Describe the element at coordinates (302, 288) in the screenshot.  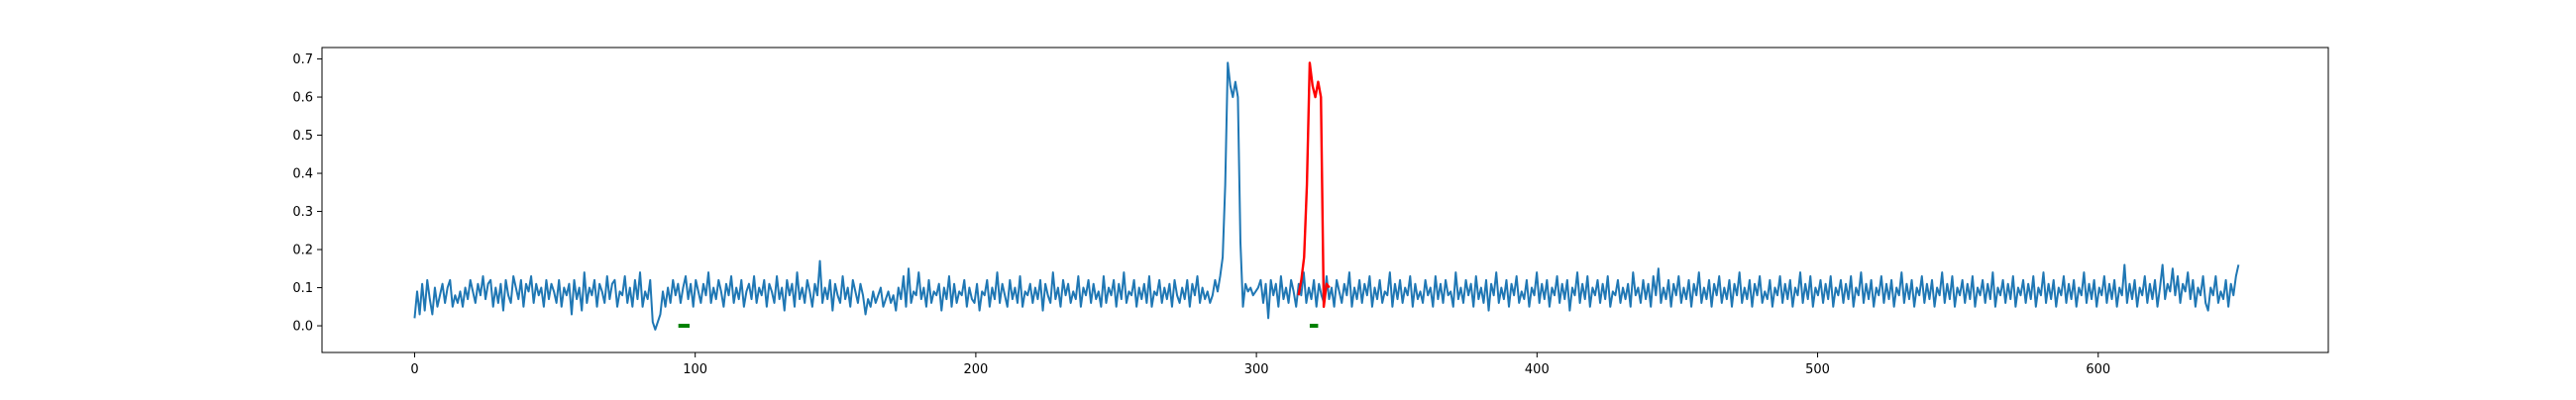
I see `y-tick-label: 0.1` at that location.